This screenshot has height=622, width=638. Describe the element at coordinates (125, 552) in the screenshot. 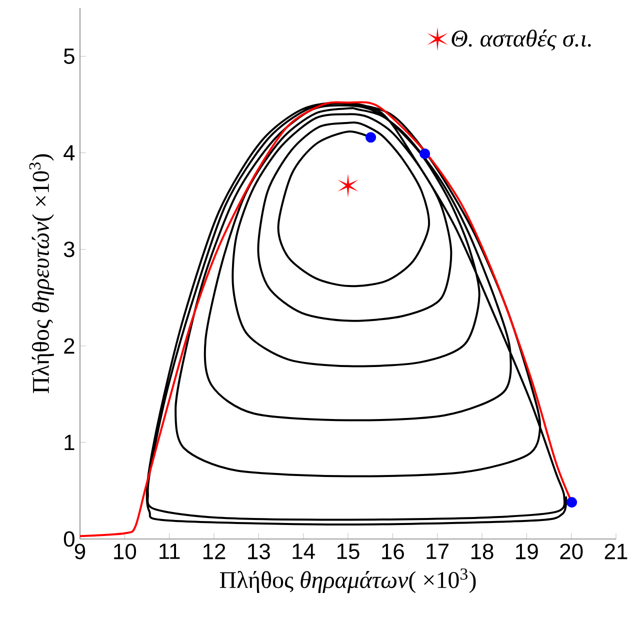

I see `x-tick-label: 10` at that location.